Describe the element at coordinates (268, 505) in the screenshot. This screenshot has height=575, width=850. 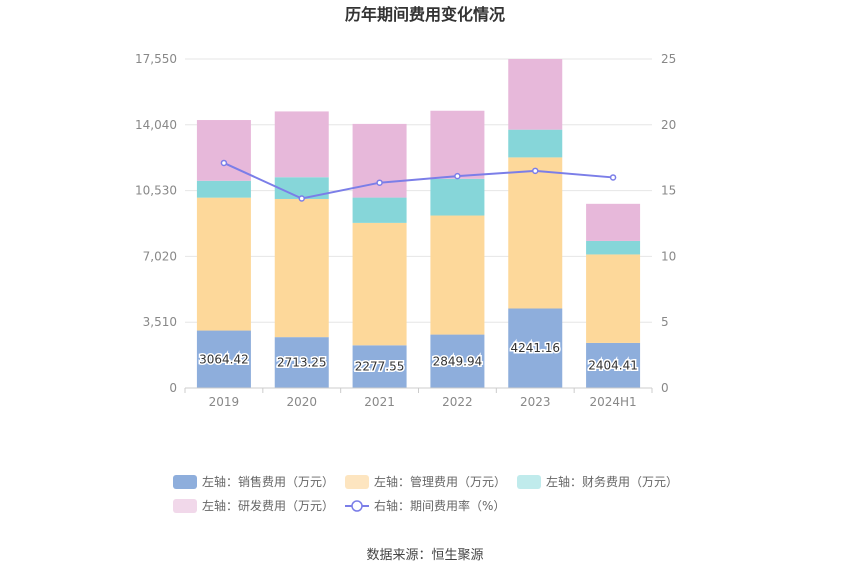
I see `legend-label: 左轴：研发费用（万元）` at that location.